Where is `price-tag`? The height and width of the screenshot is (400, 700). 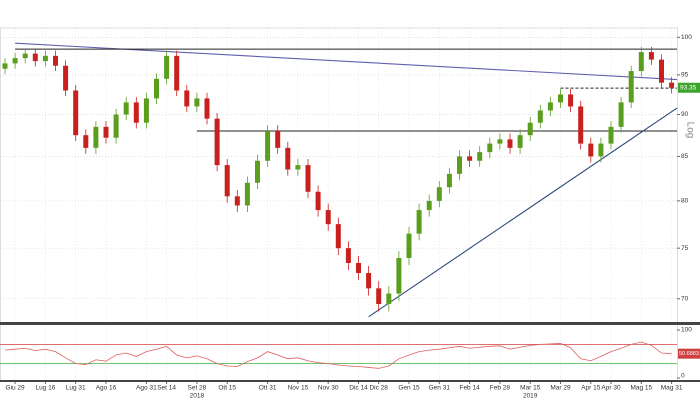
price-tag is located at coordinates (689, 87).